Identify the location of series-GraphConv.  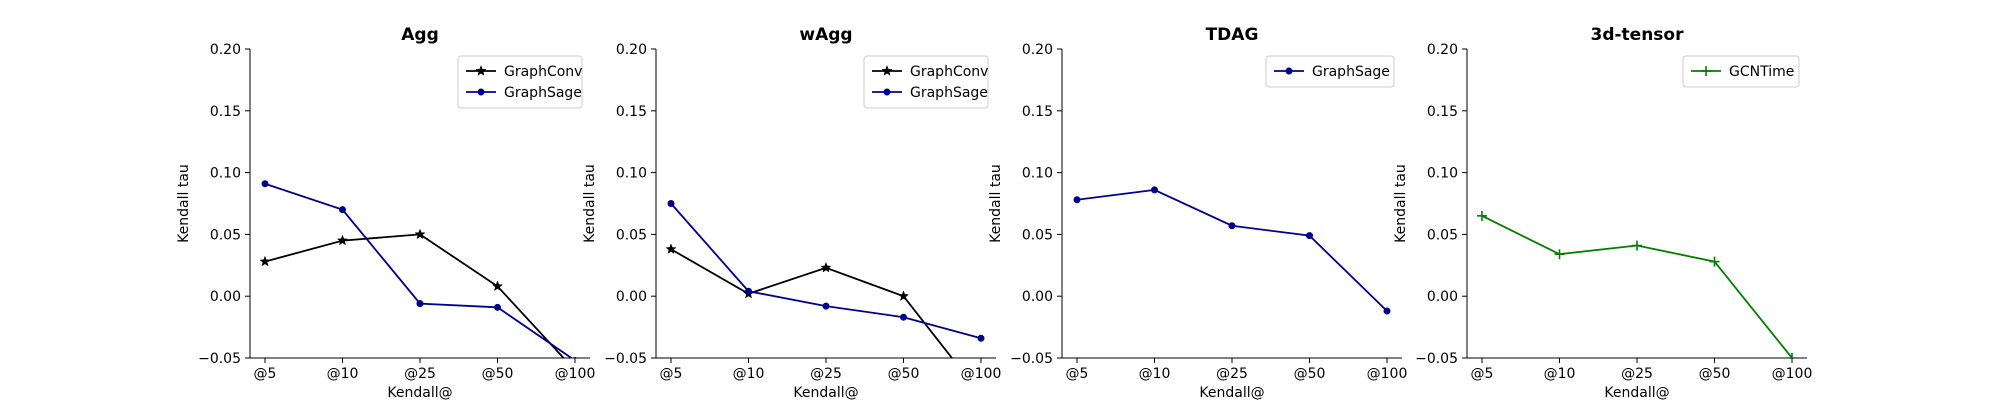
(412, 293).